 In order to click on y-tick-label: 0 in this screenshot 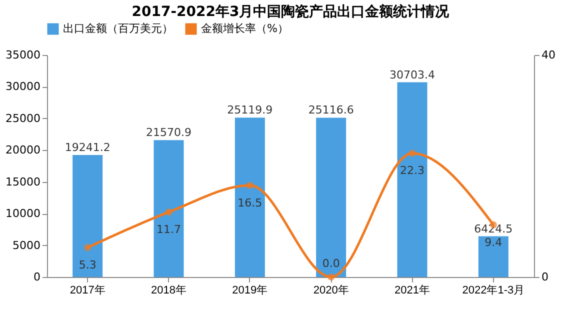, I will do `click(37, 277)`.